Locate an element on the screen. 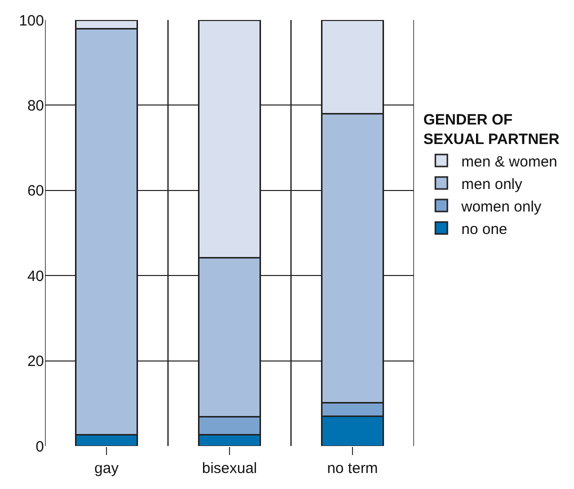  y-tick-label: 20 is located at coordinates (35, 361).